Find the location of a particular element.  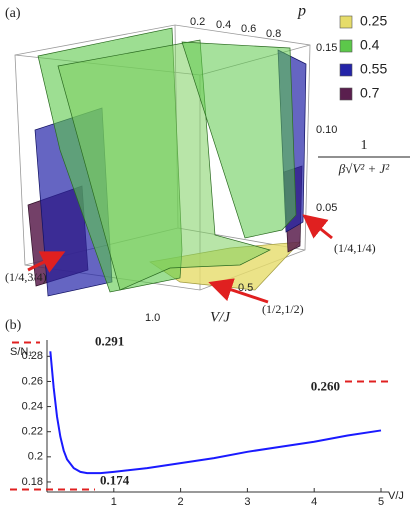

tick-label: 0.2 is located at coordinates (197, 22).